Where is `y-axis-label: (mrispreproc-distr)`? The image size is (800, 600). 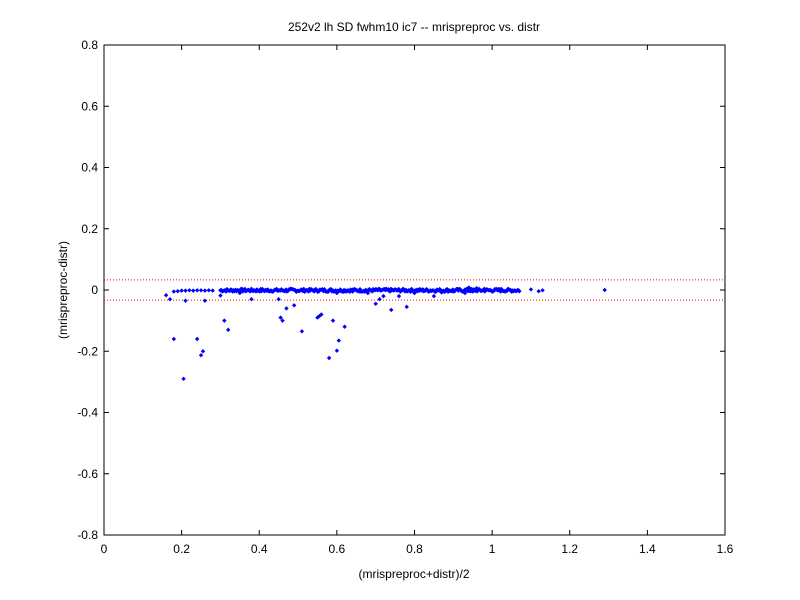
y-axis-label: (mrispreproc-distr) is located at coordinates (63, 290).